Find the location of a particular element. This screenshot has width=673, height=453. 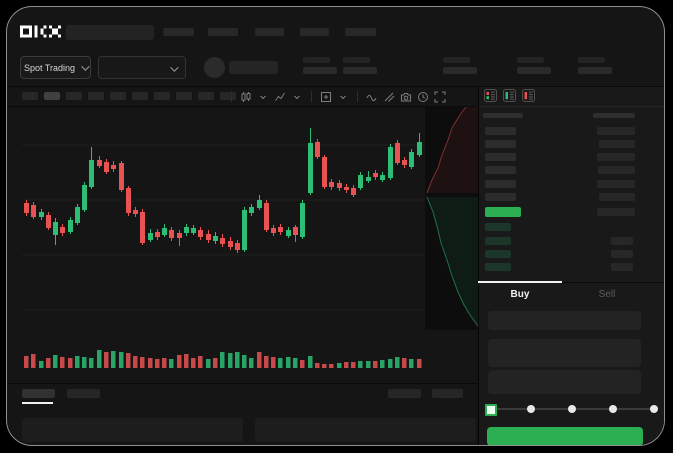

market-type-label: Spot Trading is located at coordinates (49, 67).